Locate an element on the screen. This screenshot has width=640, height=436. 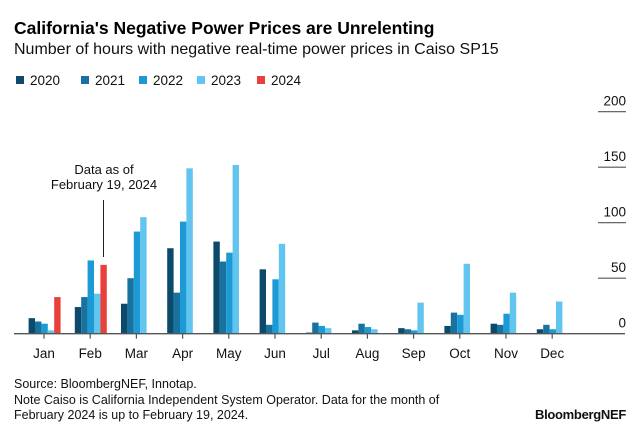
bar-nov-2020 is located at coordinates (493, 328).